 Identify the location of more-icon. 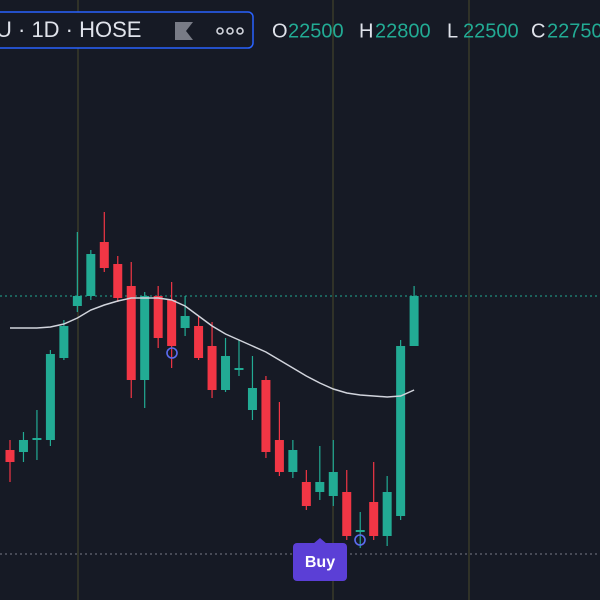
(230, 31).